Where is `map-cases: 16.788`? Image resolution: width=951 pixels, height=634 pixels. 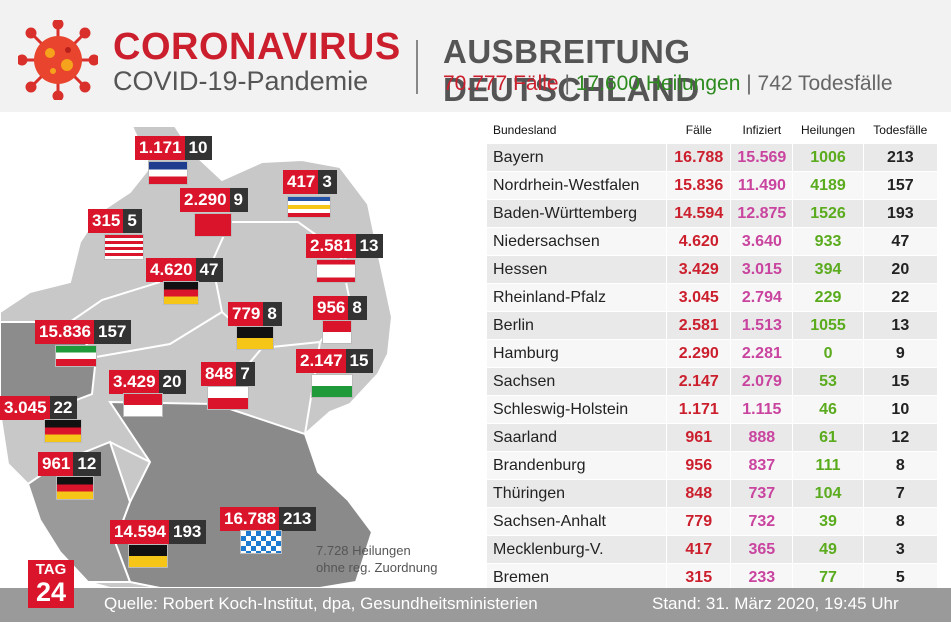
map-cases: 16.788 is located at coordinates (249, 519).